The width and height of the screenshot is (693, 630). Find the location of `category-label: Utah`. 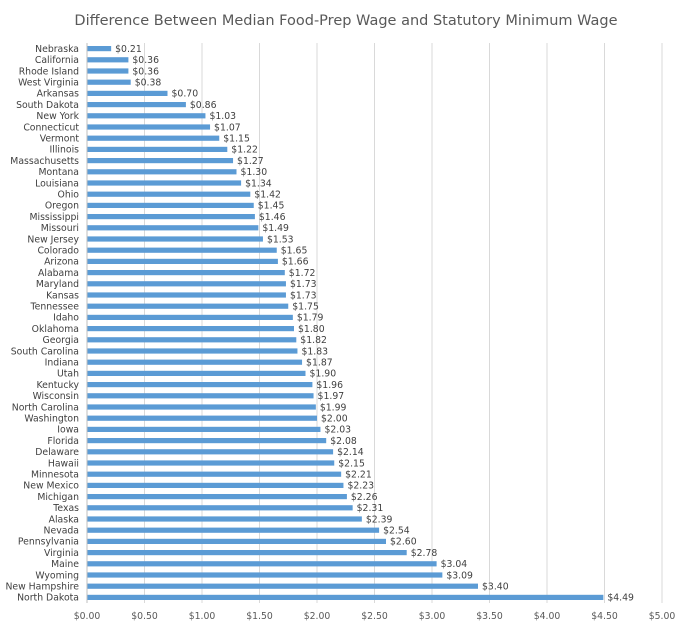

category-label: Utah is located at coordinates (68, 374).